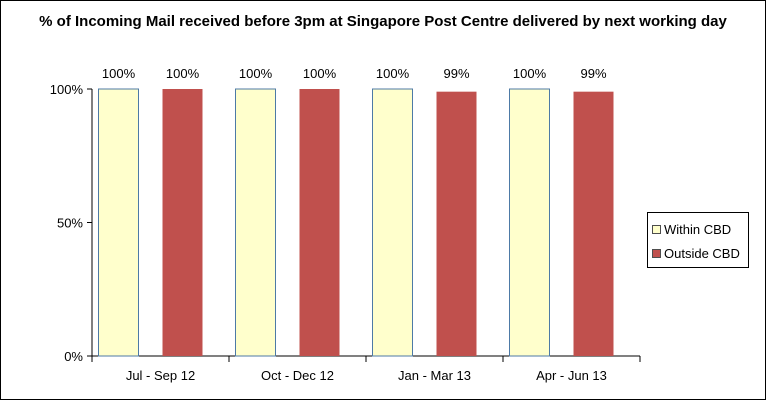 This screenshot has width=766, height=400. I want to click on x-category-label: Jan - Mar 13, so click(434, 375).